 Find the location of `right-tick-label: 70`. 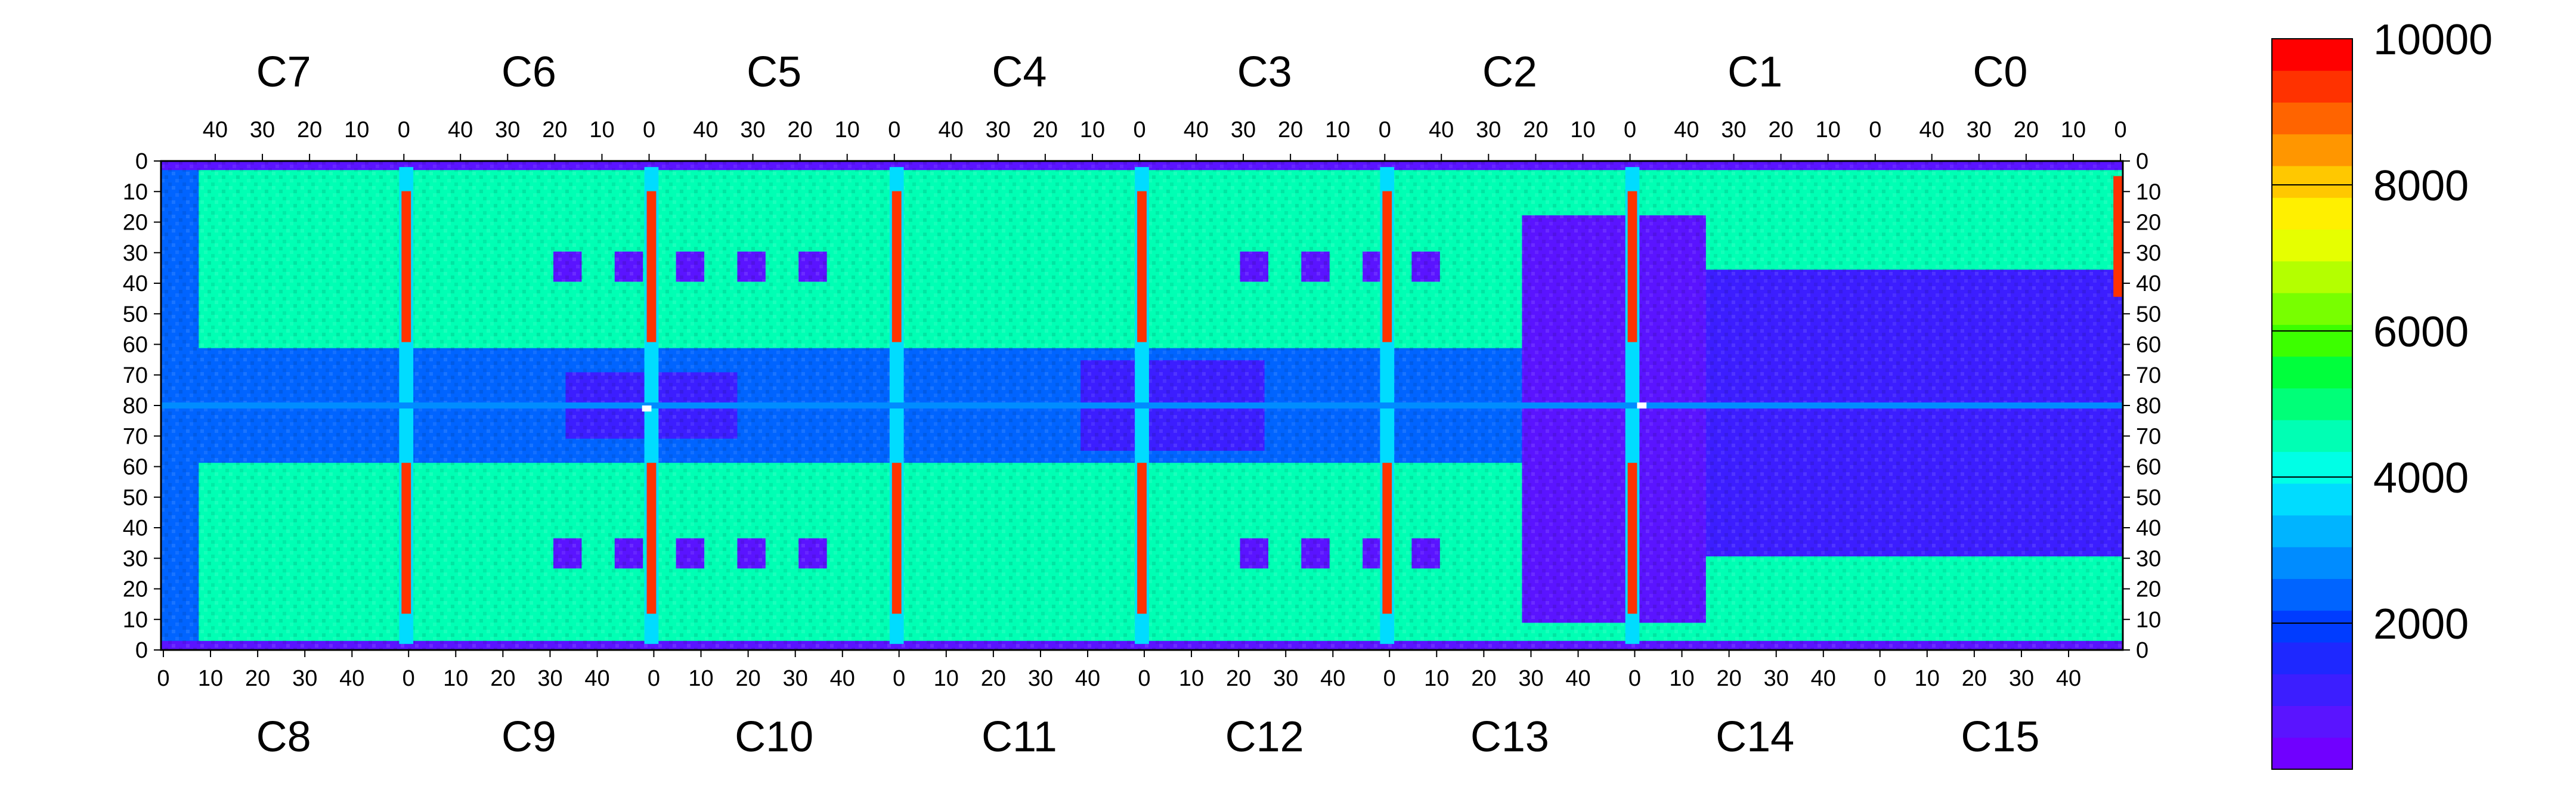

right-tick-label: 70 is located at coordinates (2148, 376).